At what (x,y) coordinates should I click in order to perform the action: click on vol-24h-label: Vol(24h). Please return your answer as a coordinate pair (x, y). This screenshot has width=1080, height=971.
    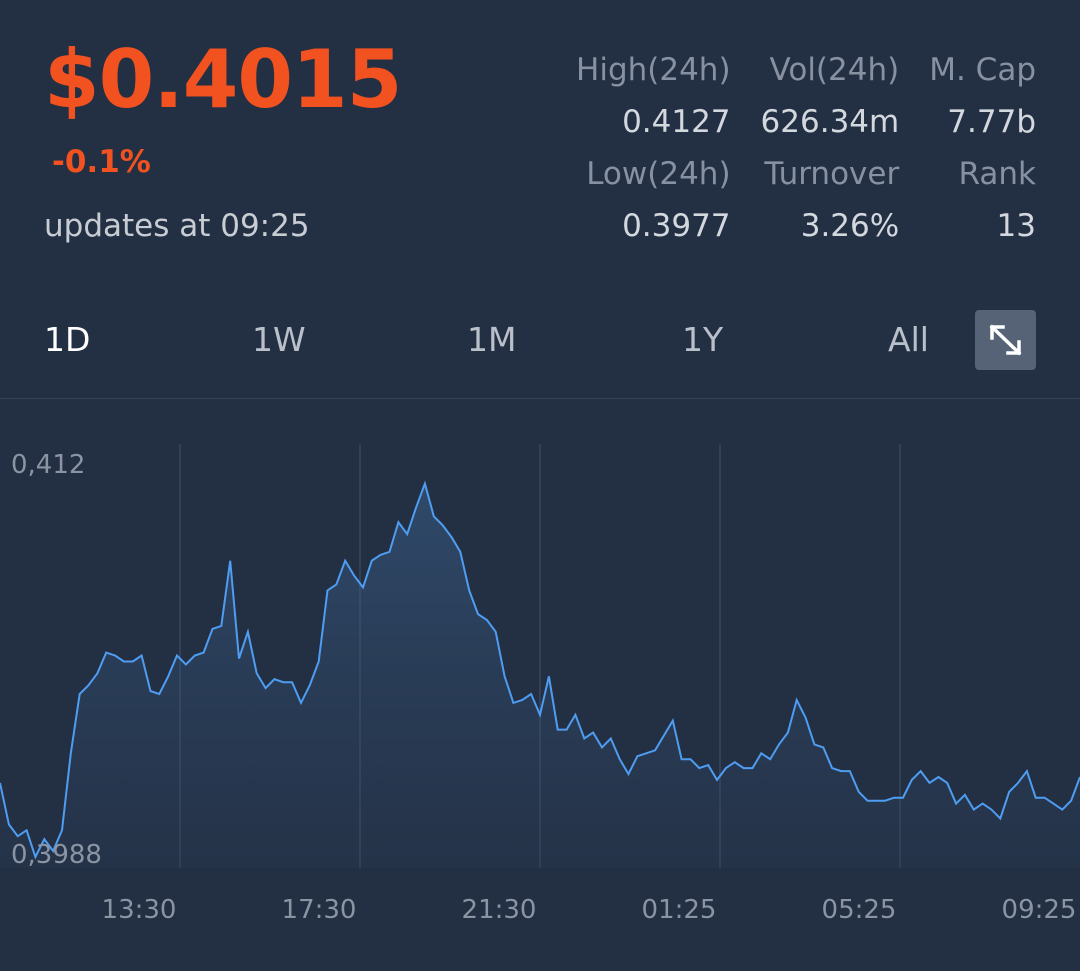
    Looking at the image, I should click on (834, 70).